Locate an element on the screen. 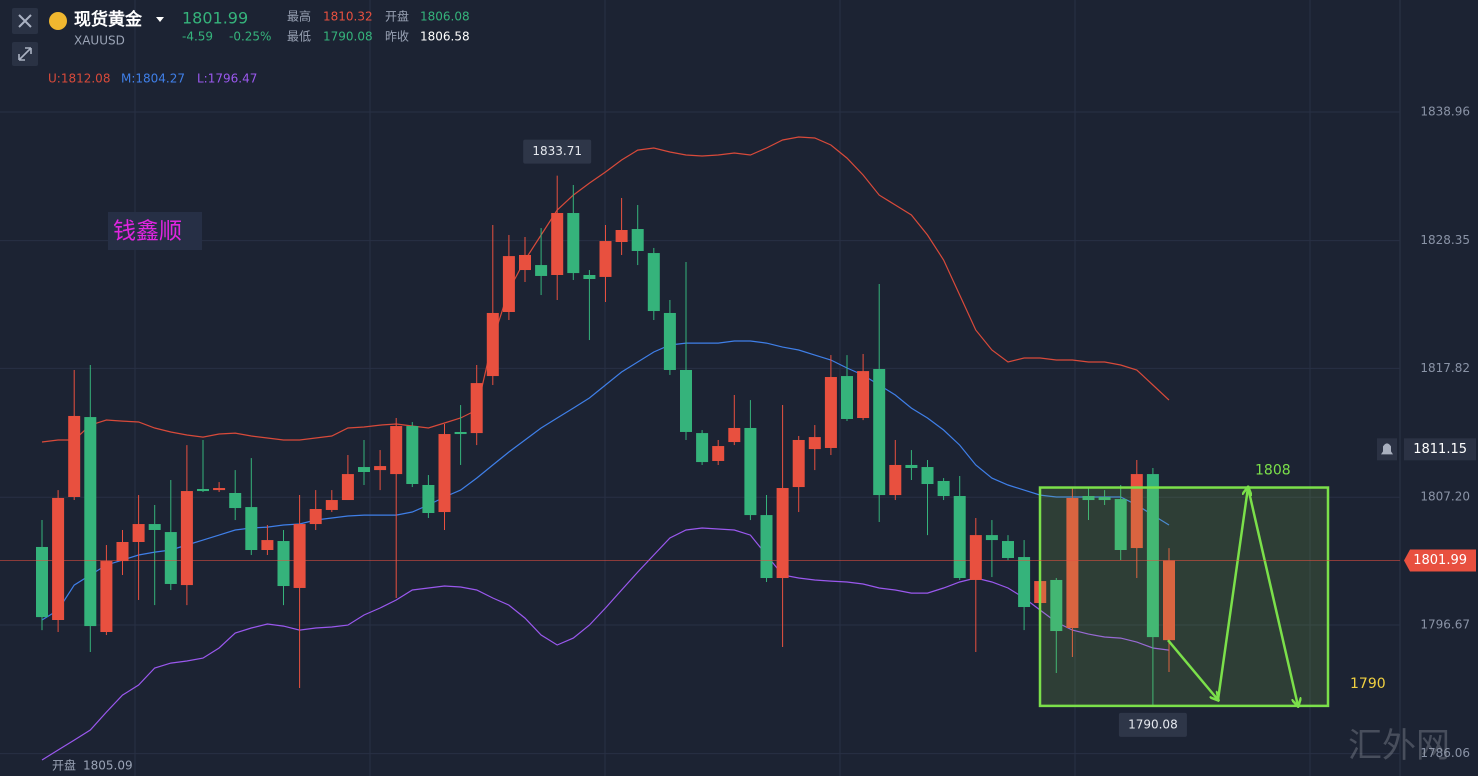  legend-entry: U:1812.08 is located at coordinates (79, 79).